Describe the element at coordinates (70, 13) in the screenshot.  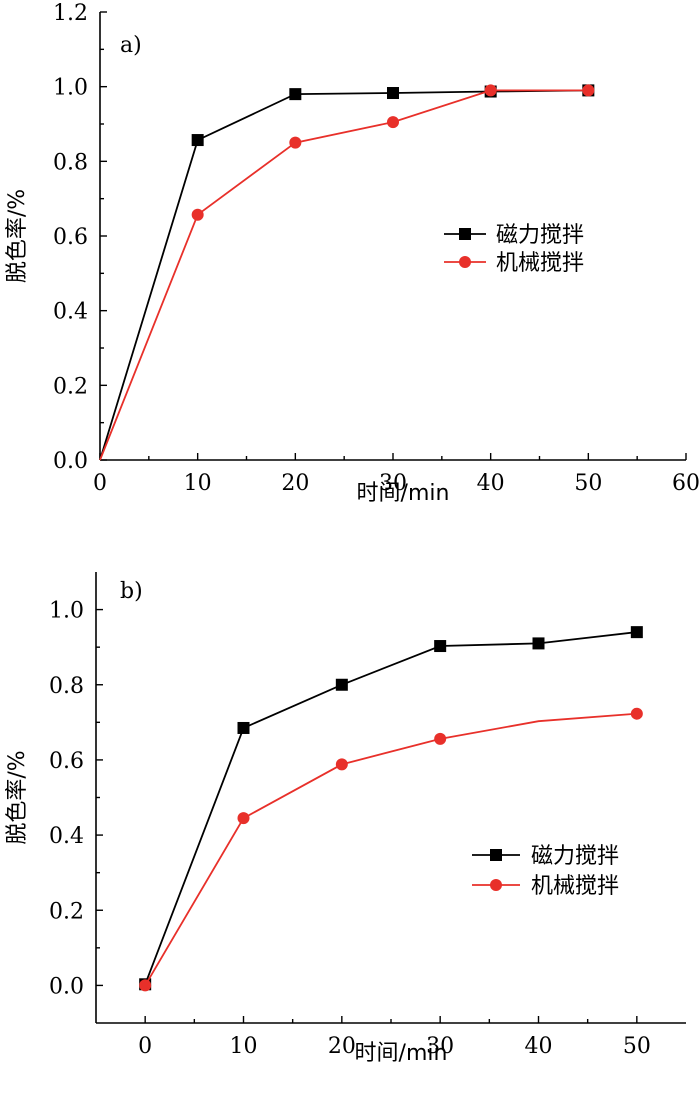
I see `y-tick-label: 1.2` at that location.